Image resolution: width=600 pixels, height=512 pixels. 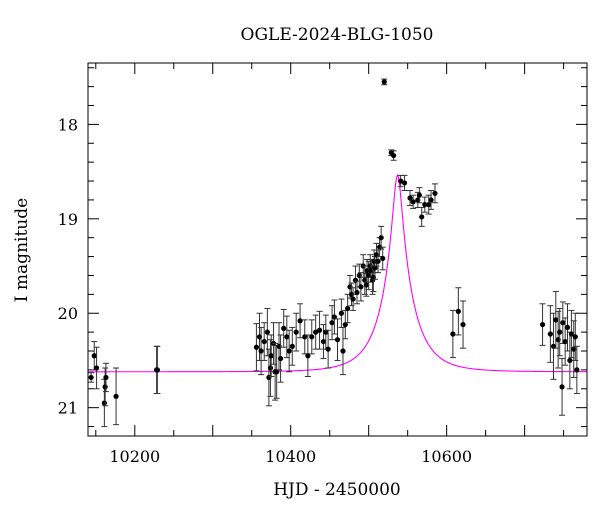 What do you see at coordinates (134, 456) in the screenshot?
I see `x-tick-label: 10200` at bounding box center [134, 456].